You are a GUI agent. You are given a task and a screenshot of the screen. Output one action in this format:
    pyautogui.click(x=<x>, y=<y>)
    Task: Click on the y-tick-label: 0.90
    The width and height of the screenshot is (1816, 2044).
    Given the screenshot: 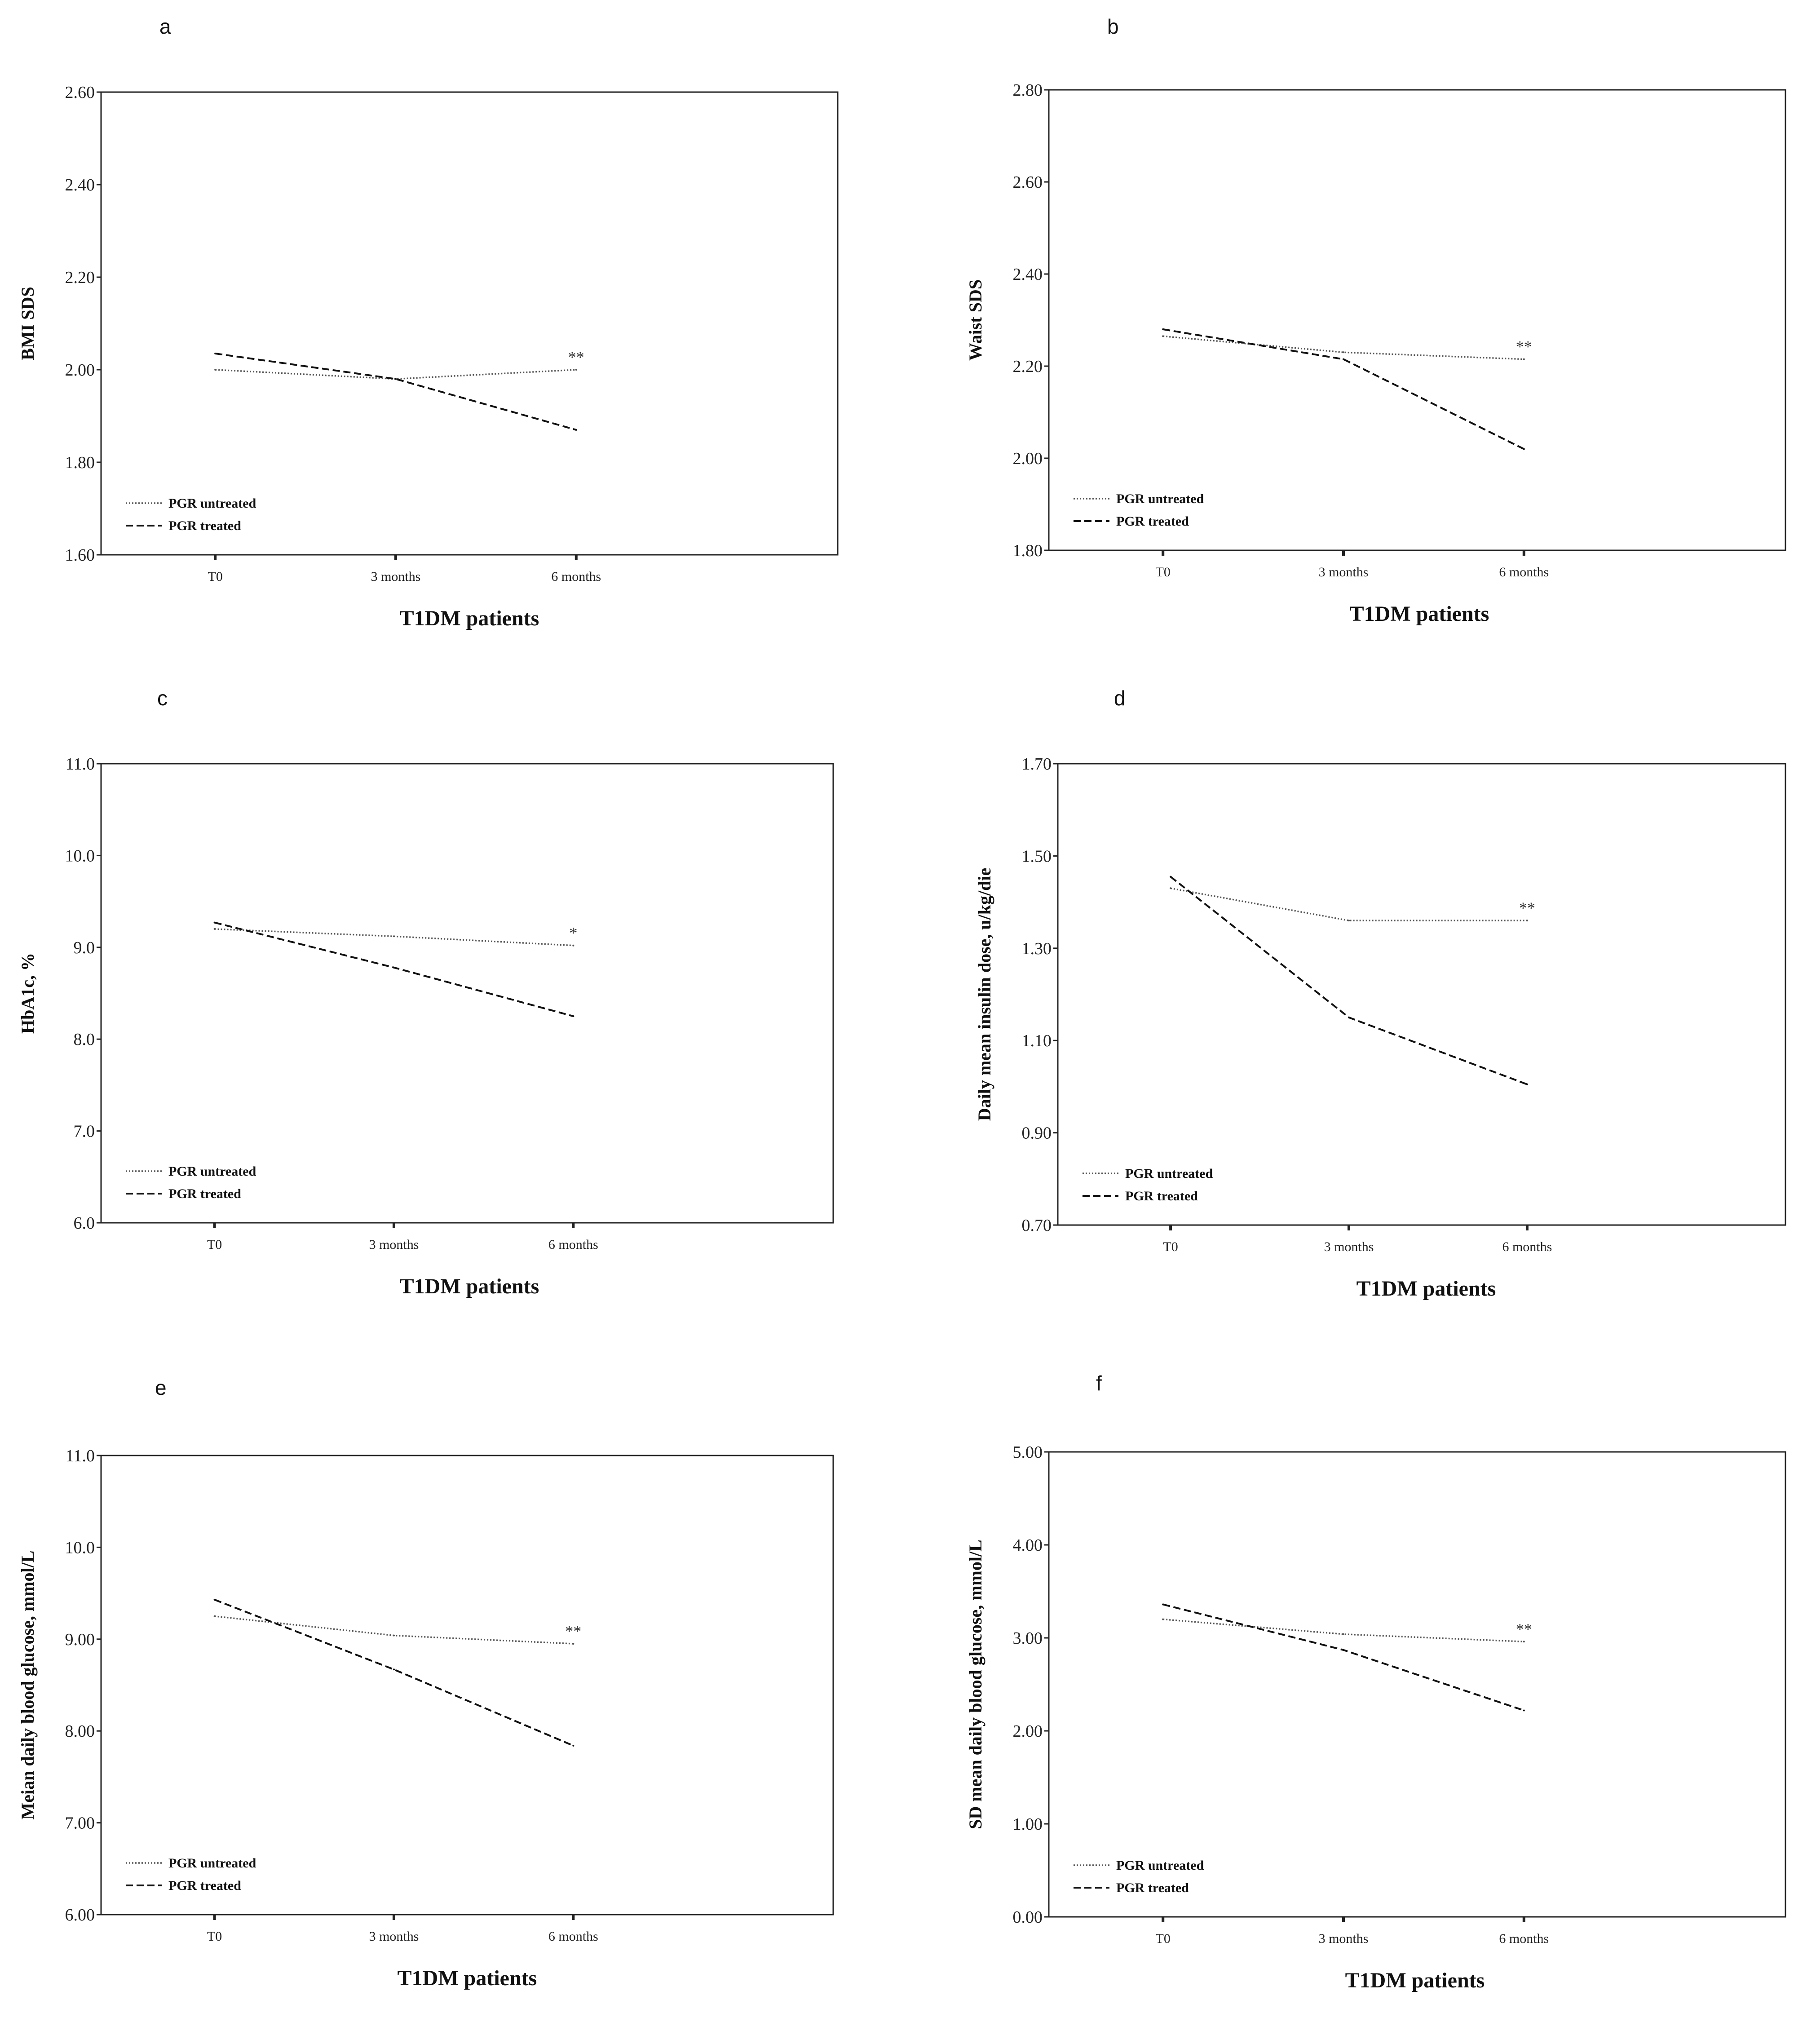 What is the action you would take?
    pyautogui.click(x=1037, y=1133)
    